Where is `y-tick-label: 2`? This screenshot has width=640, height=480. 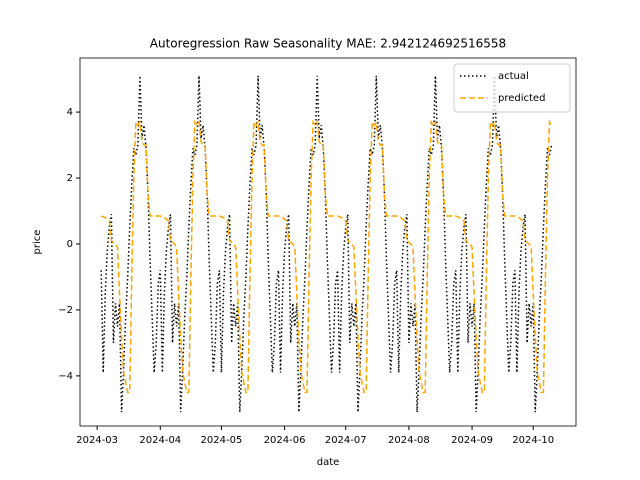
y-tick-label: 2 is located at coordinates (70, 178).